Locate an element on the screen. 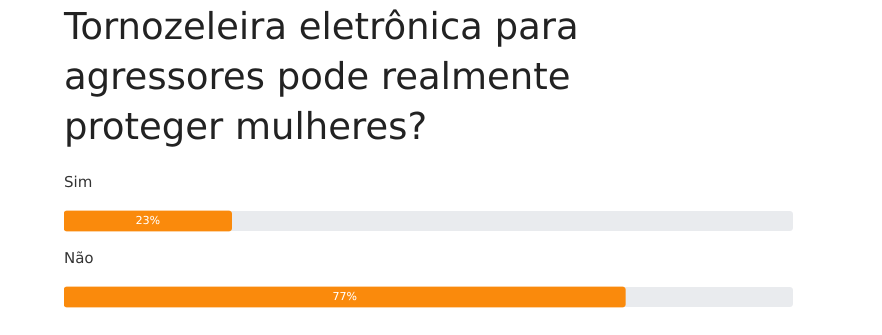 Image resolution: width=882 pixels, height=335 pixels. y-tick-label: Sim is located at coordinates (78, 181).